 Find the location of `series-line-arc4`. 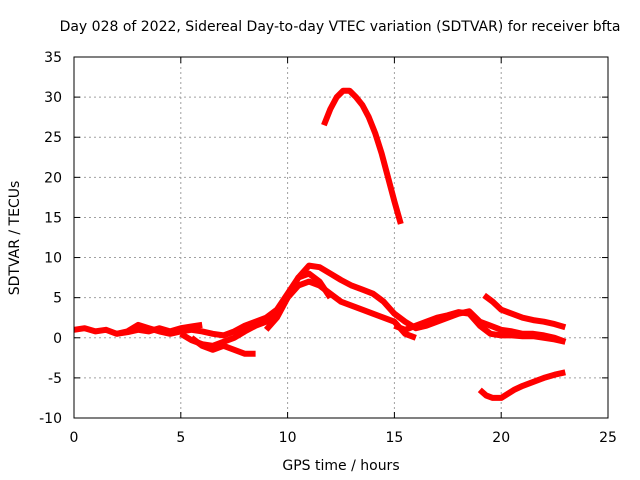

series-line-arc4 is located at coordinates (222, 346).